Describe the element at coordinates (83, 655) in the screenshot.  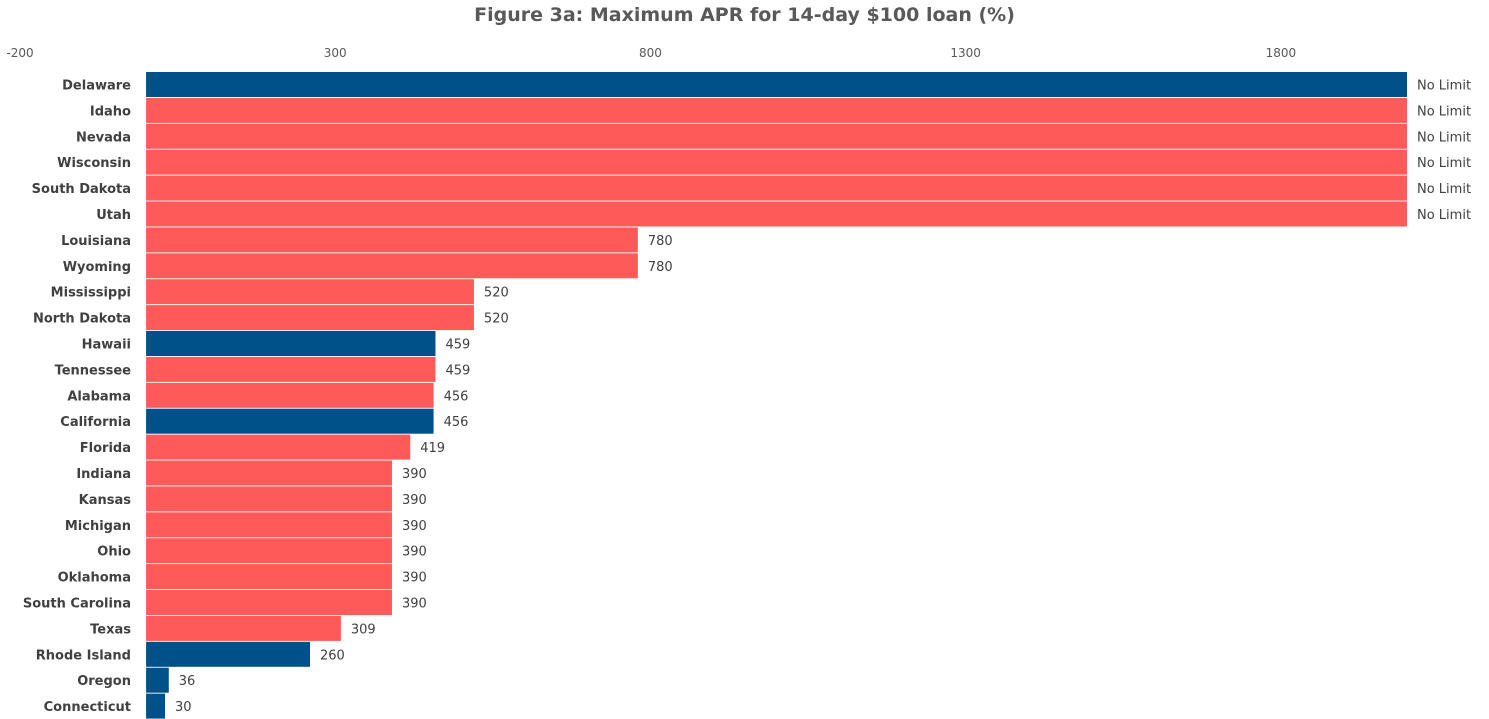
I see `category-label: Rhode Island` at that location.